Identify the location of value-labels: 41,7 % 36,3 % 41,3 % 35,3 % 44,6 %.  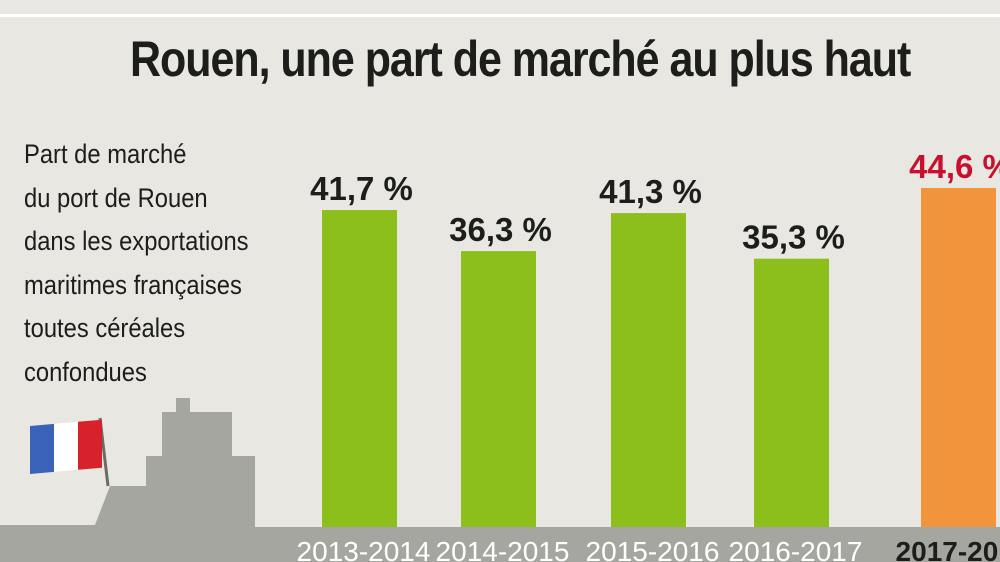
(655, 202).